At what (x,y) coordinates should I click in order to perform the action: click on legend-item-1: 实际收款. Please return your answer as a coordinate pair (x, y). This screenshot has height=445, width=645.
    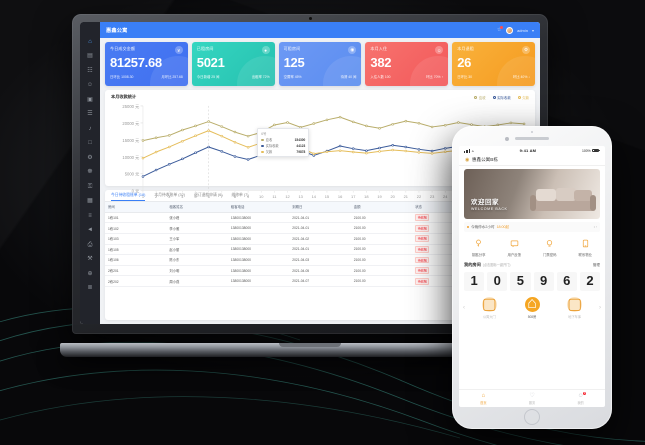
    Looking at the image, I should click on (501, 97).